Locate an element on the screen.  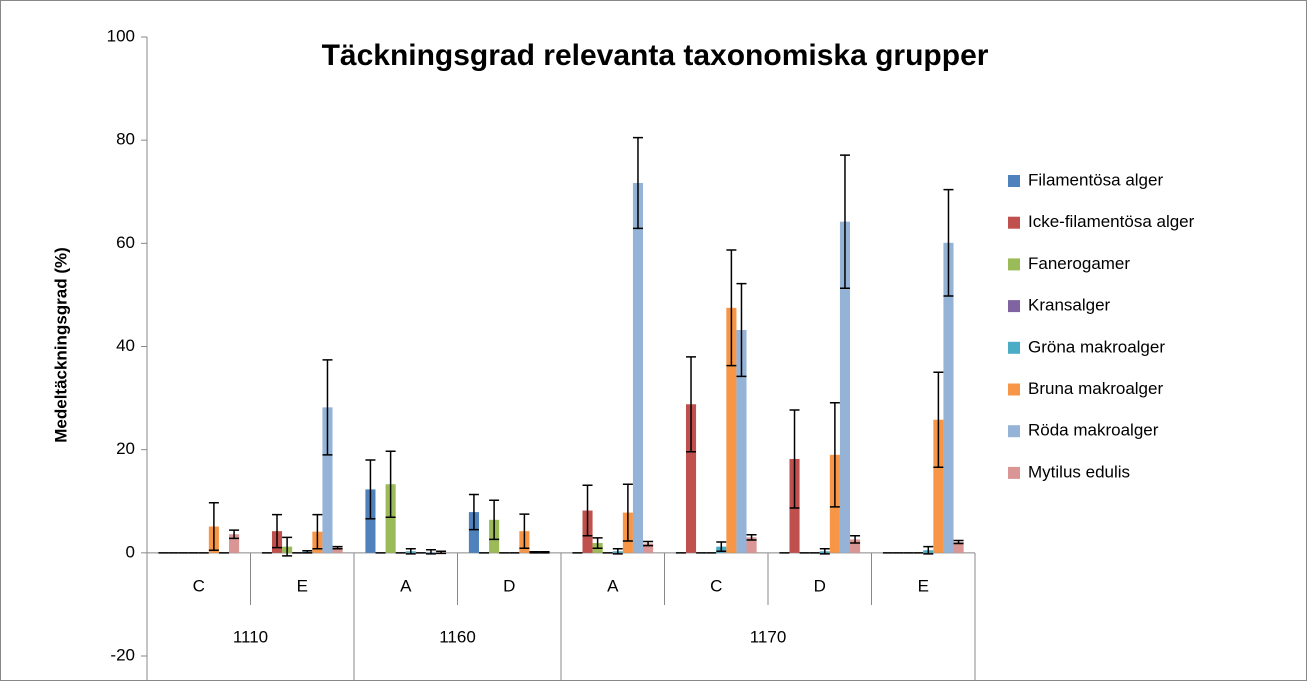
y-tick-label: 80 is located at coordinates (125, 139).